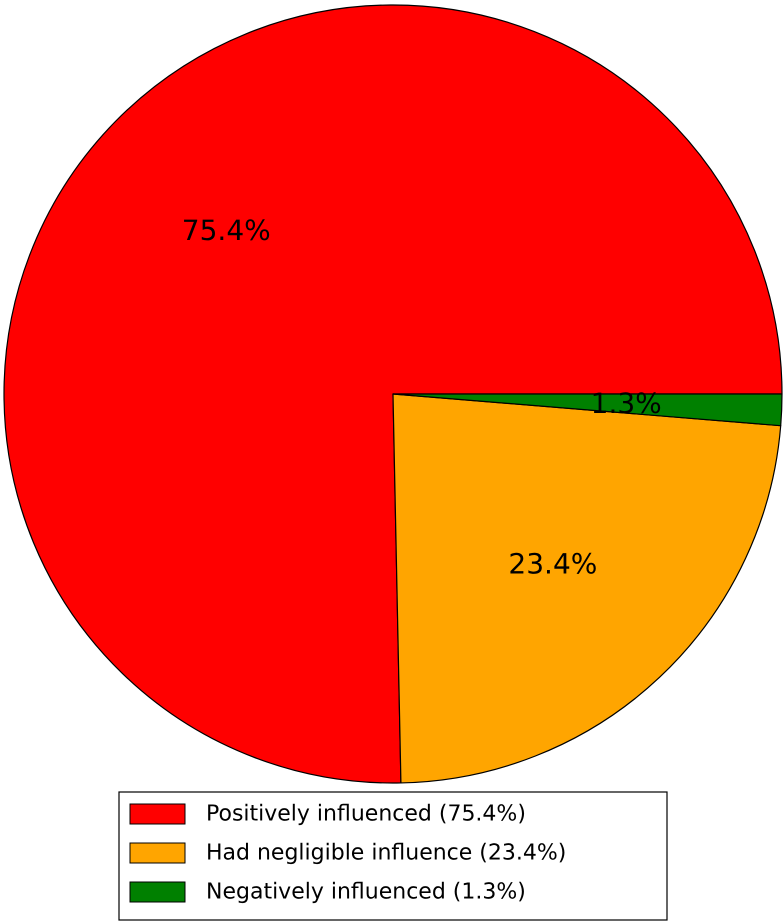  What do you see at coordinates (226, 231) in the screenshot?
I see `data-label: 75.4%` at bounding box center [226, 231].